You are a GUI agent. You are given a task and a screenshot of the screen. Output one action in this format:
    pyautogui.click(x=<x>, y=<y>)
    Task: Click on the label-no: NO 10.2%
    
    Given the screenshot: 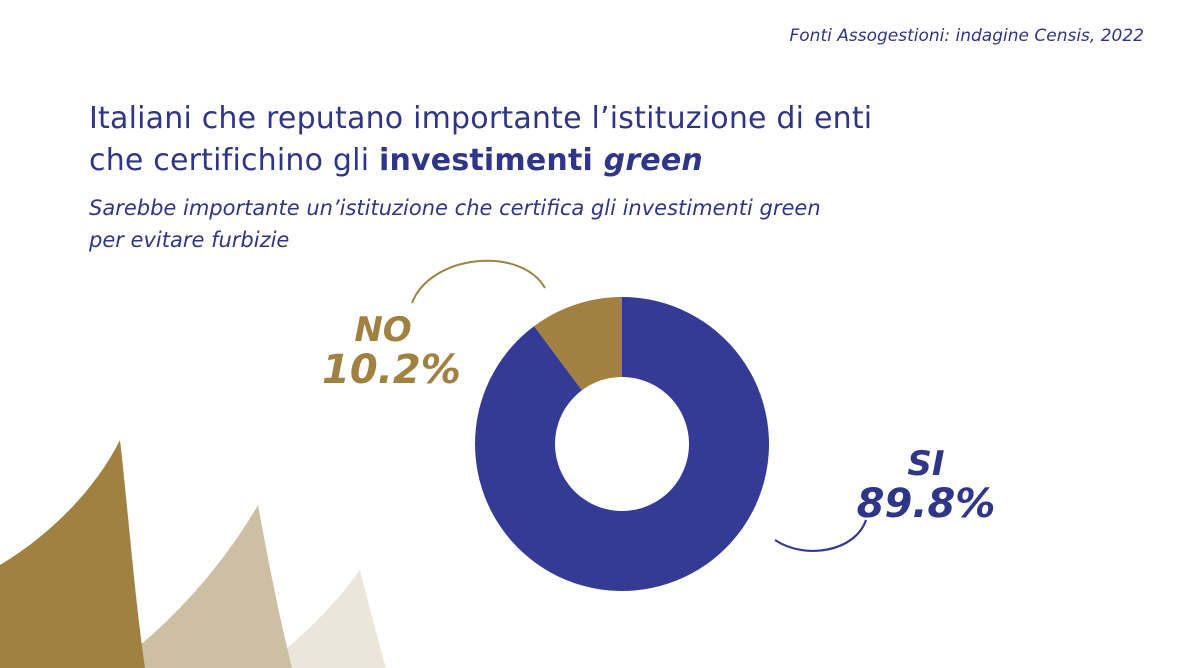 What is the action you would take?
    pyautogui.click(x=391, y=351)
    